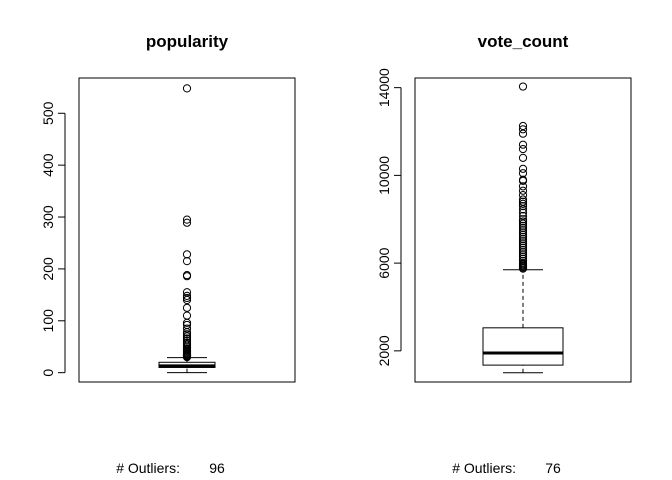  I want to click on y-tick-label: 6000, so click(384, 262).